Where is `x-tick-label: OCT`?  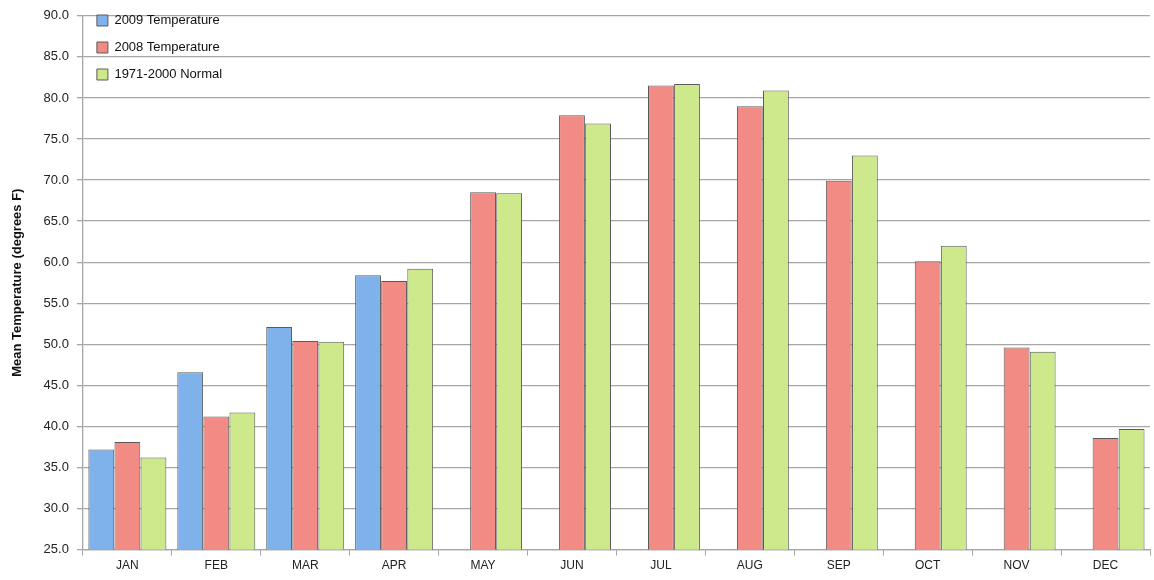
x-tick-label: OCT is located at coordinates (928, 565).